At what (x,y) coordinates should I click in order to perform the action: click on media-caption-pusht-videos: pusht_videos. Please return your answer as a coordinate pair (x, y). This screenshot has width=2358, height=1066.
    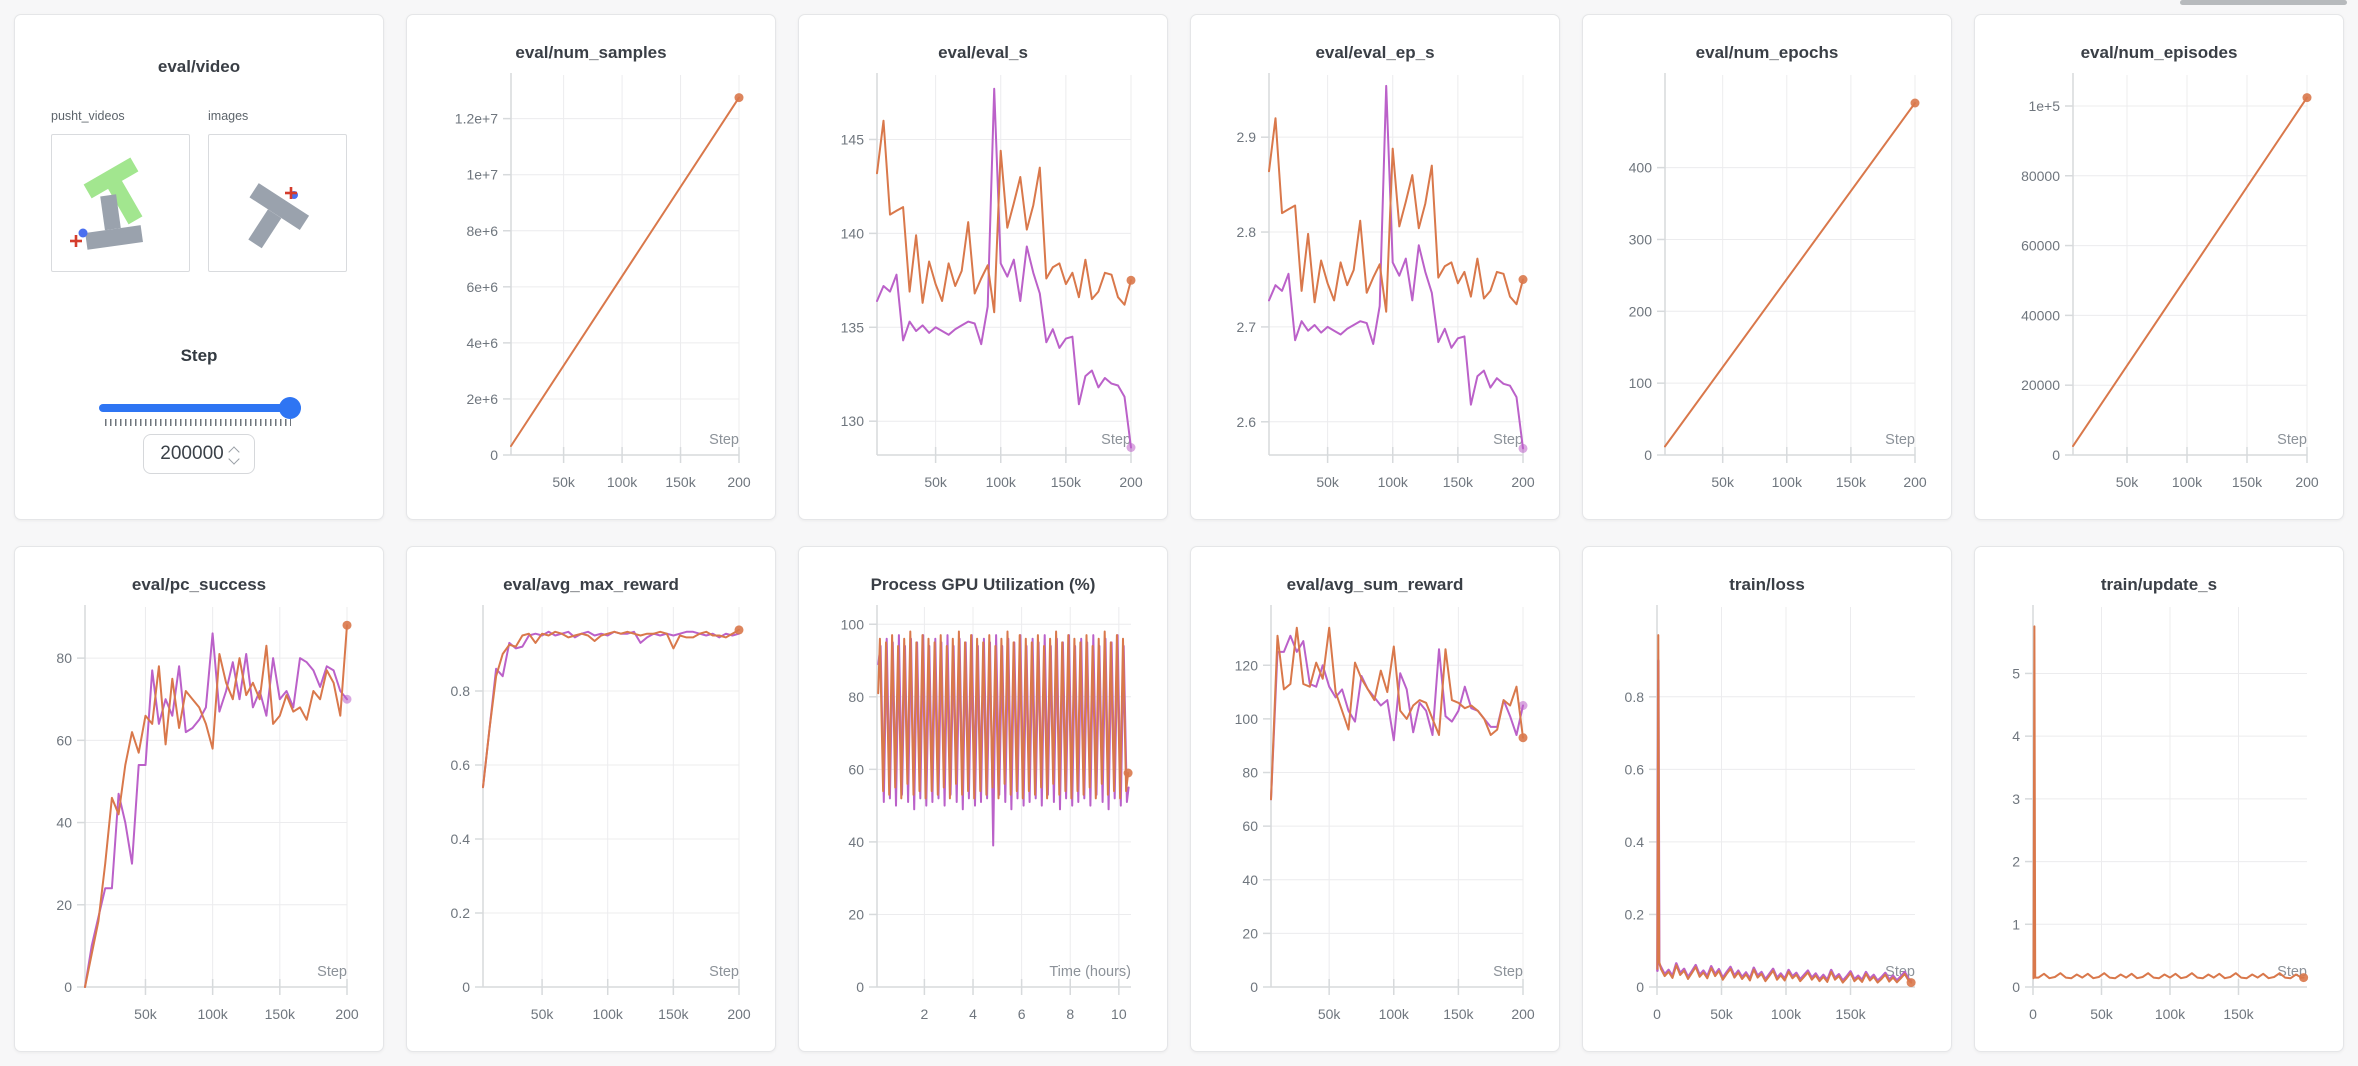
    Looking at the image, I should click on (88, 116).